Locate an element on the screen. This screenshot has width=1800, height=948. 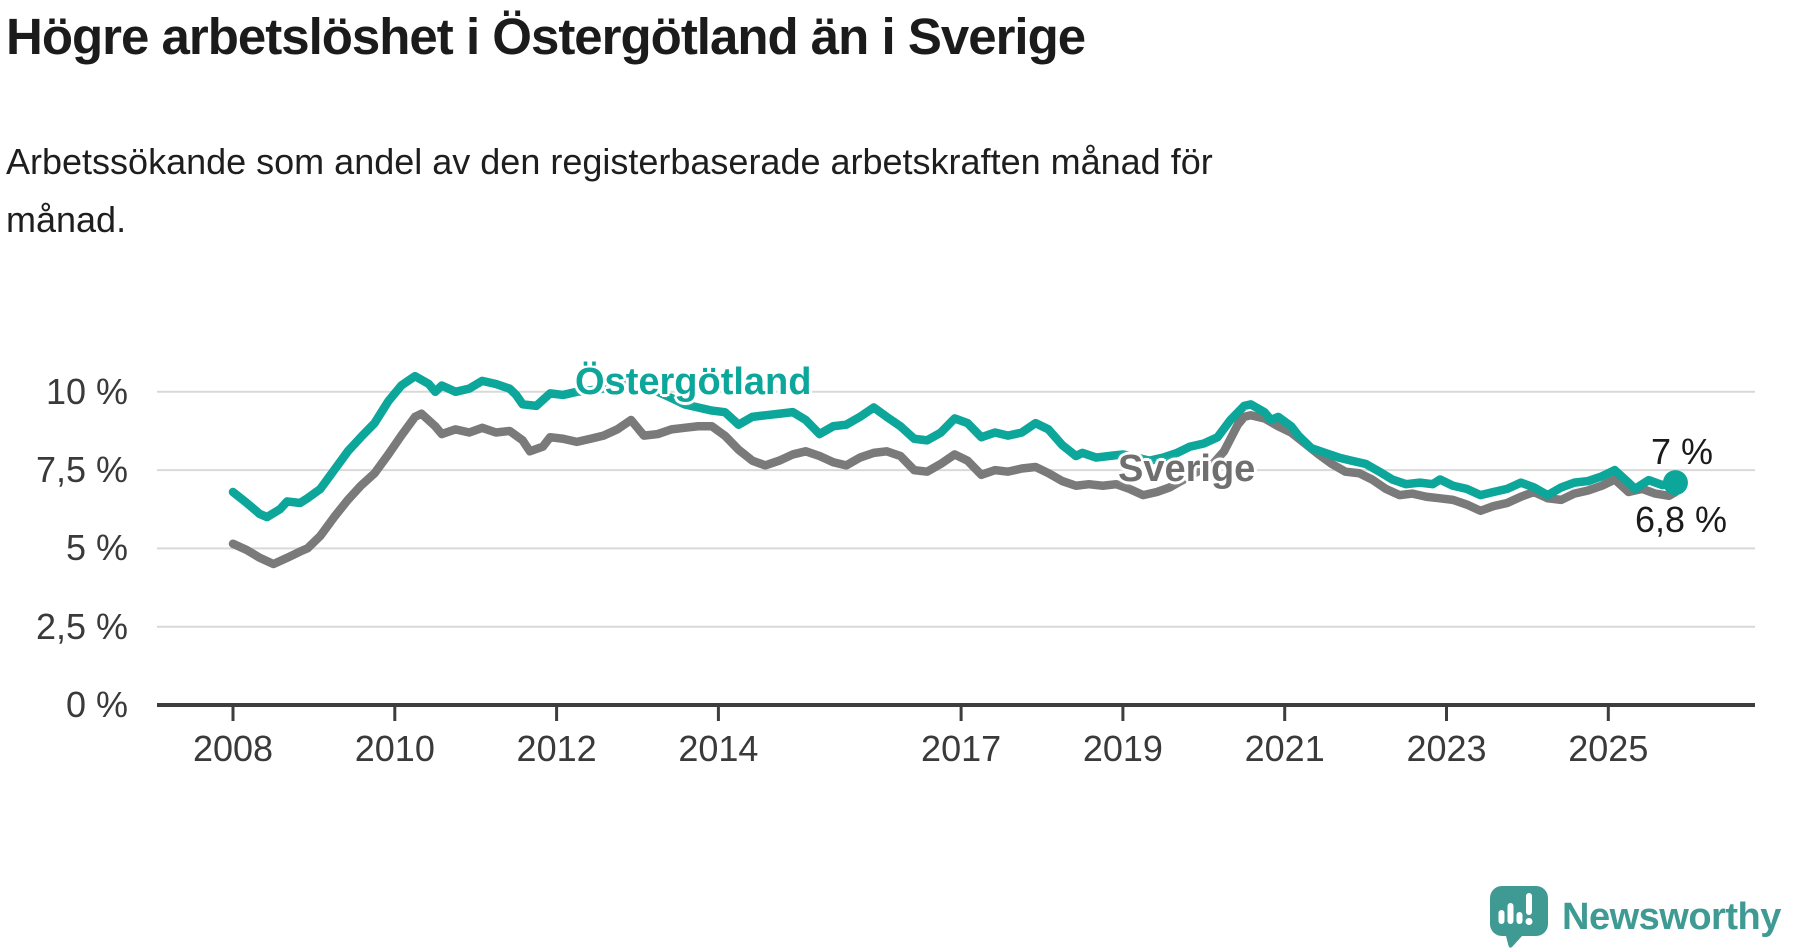
x-axis-tick-marks is located at coordinates (920, 714).